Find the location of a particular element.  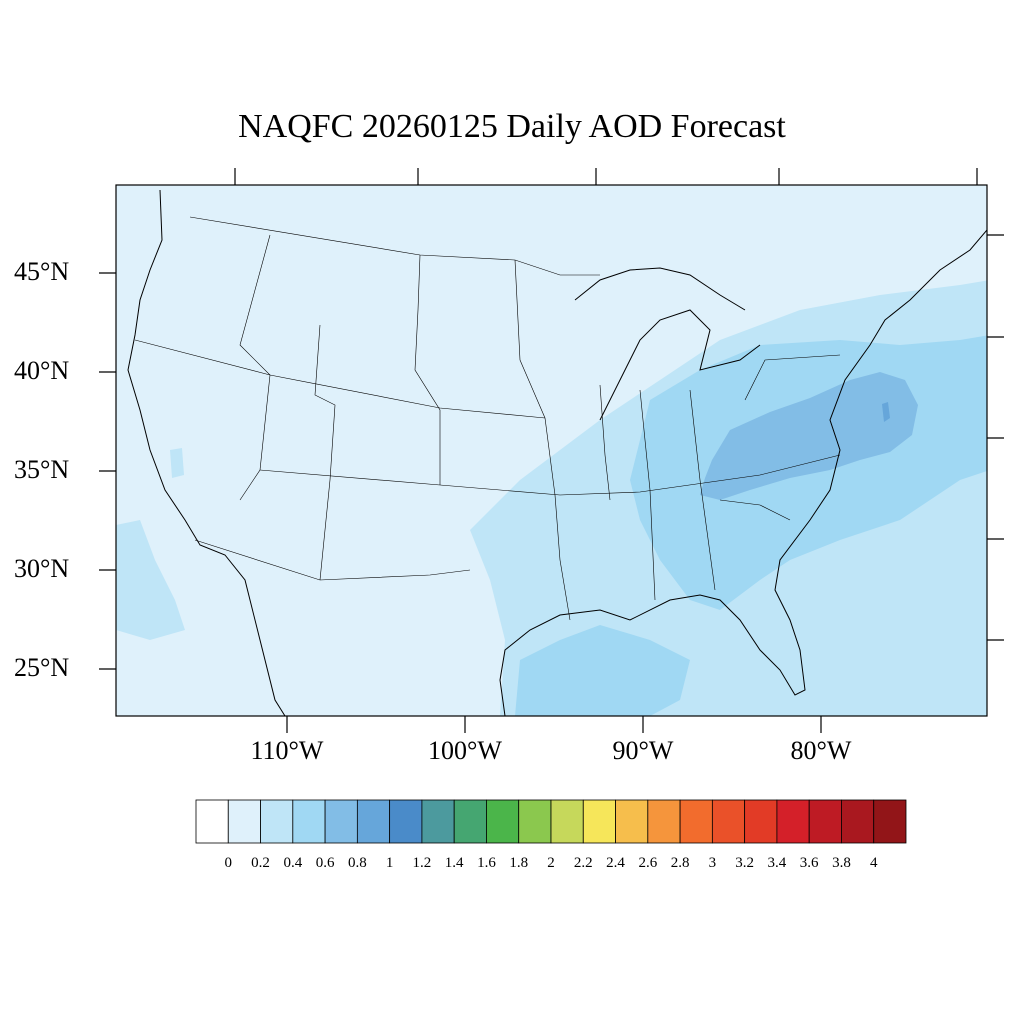

colorbar-tick-label: 2 is located at coordinates (551, 863).